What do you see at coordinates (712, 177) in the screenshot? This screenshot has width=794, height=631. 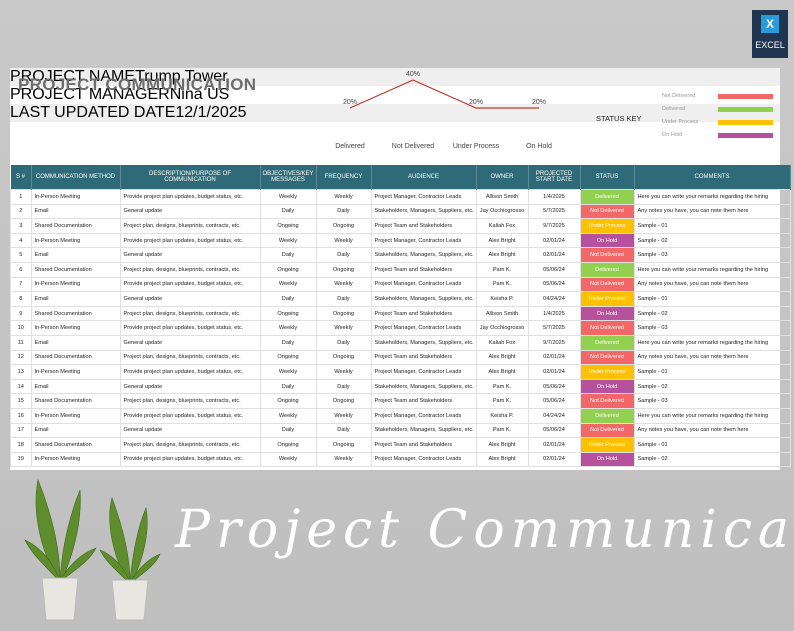 I see `column-header: COMMENTS` at bounding box center [712, 177].